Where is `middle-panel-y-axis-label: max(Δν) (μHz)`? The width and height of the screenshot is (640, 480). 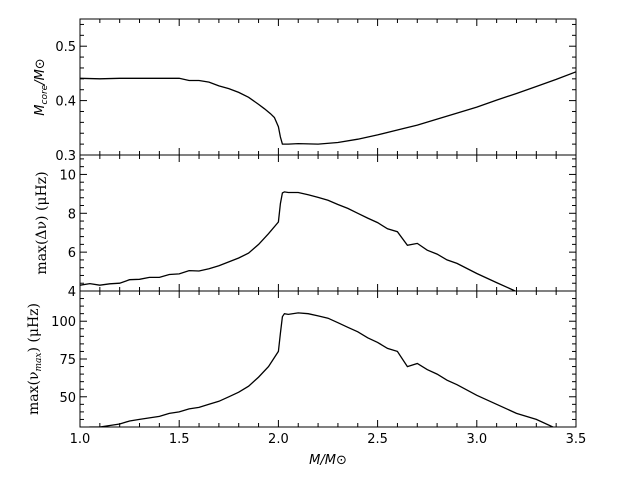
middle-panel-y-axis-label: max(Δν) (μHz) is located at coordinates (42, 222).